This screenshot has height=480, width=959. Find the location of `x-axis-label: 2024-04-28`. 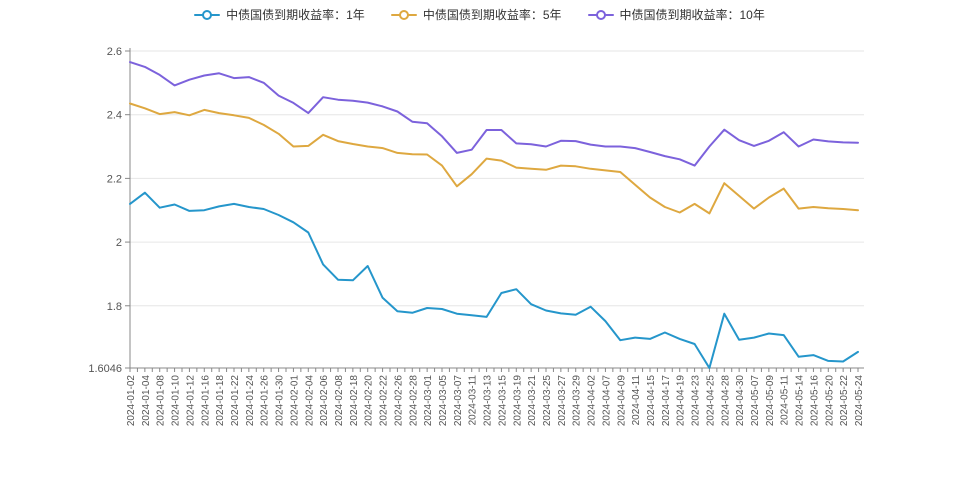

x-axis-label: 2024-04-28 is located at coordinates (725, 401).